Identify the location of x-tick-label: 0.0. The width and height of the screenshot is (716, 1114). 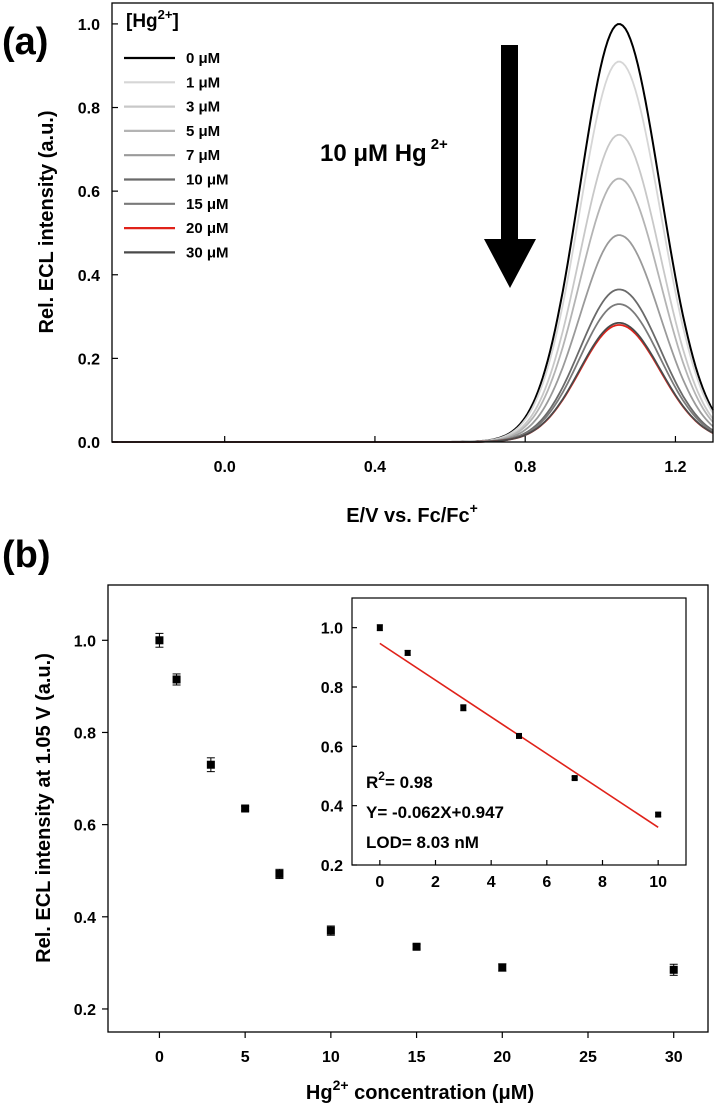
(225, 467).